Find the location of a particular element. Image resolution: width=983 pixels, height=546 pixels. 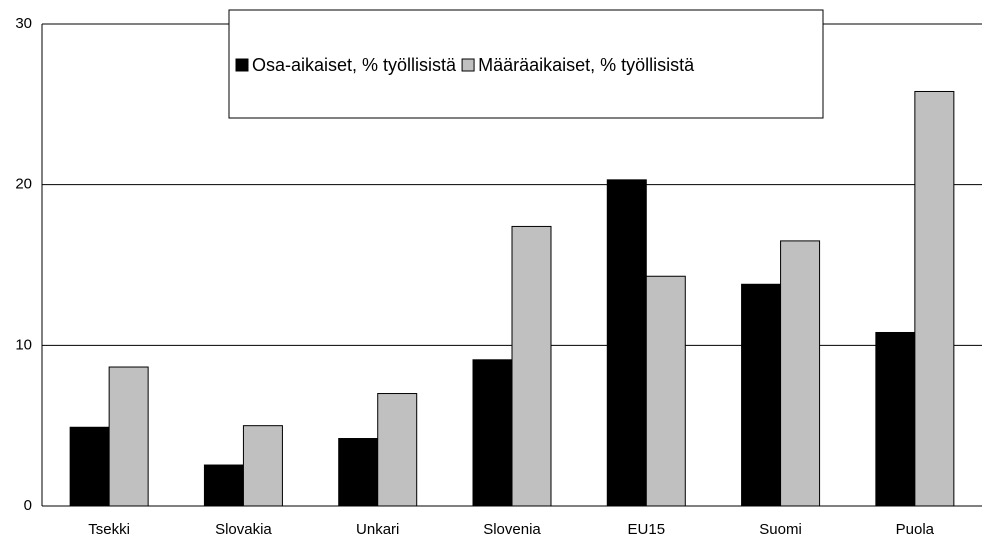

legend-label: Määräaikaiset, % työllisistä is located at coordinates (586, 65).